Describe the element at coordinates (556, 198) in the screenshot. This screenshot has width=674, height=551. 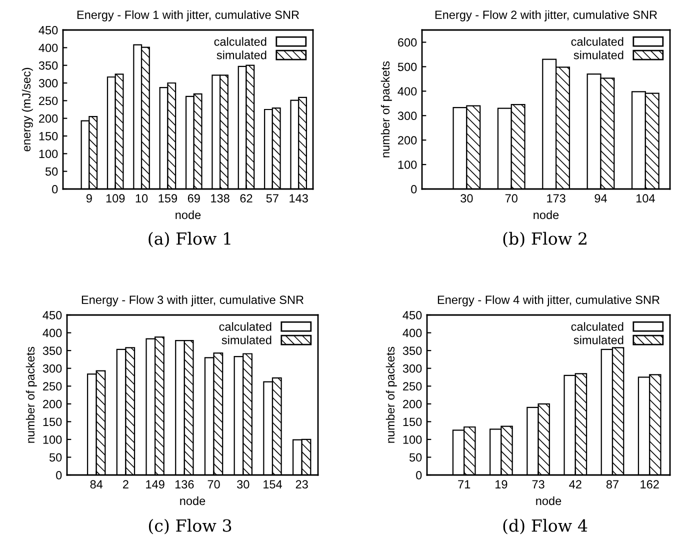
I see `x-tick-label: 173` at that location.